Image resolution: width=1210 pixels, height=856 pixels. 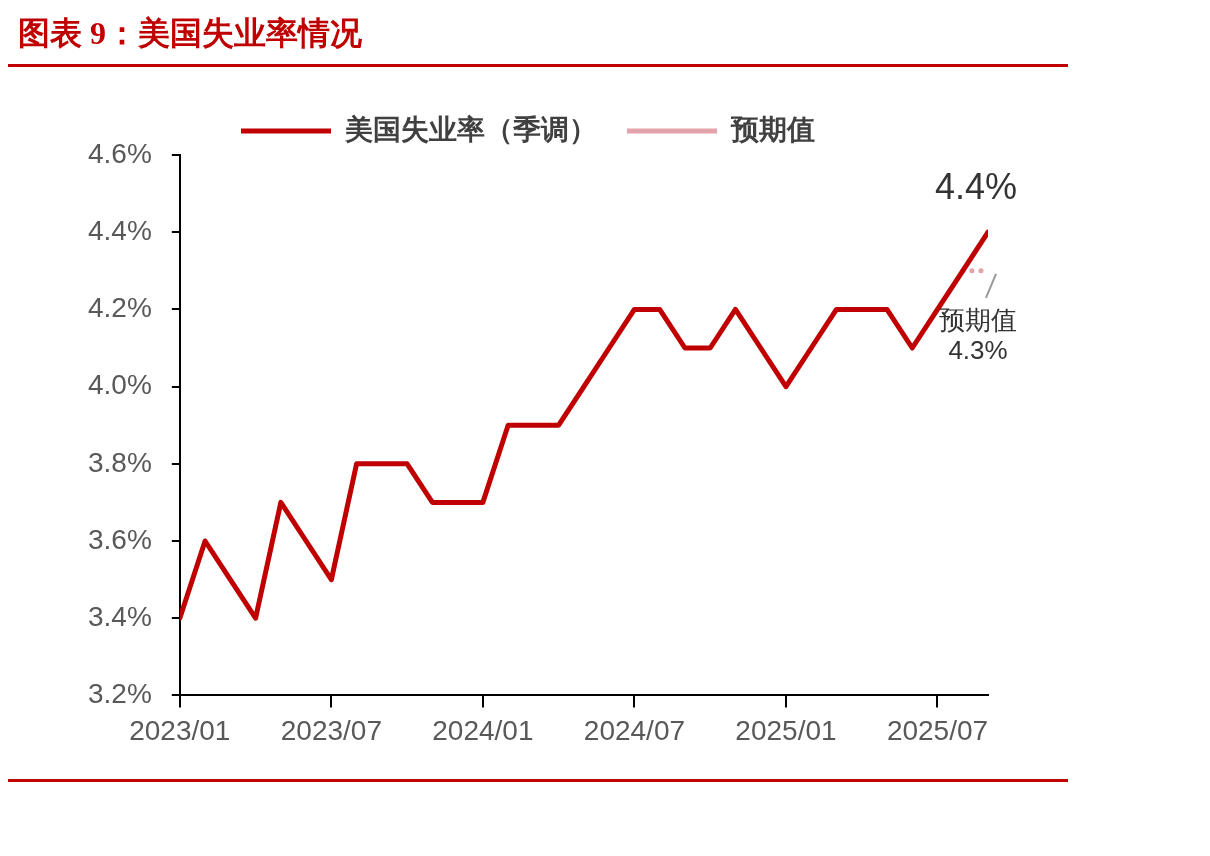 What do you see at coordinates (976, 187) in the screenshot?
I see `data-label: 4.4%` at bounding box center [976, 187].